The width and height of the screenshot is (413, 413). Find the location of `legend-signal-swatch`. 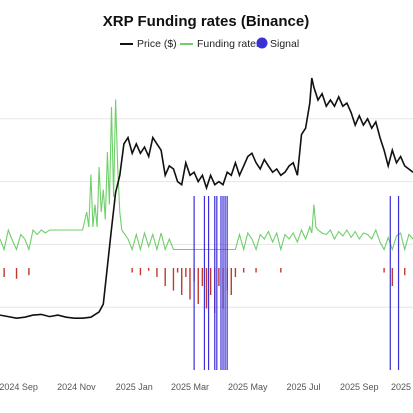

legend-signal-swatch is located at coordinates (262, 43).